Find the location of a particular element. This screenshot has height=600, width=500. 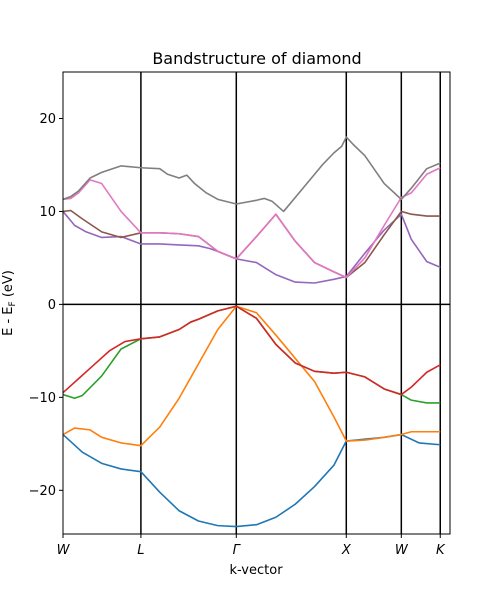

y-axis-label-suffix: (eV) is located at coordinates (8, 285).